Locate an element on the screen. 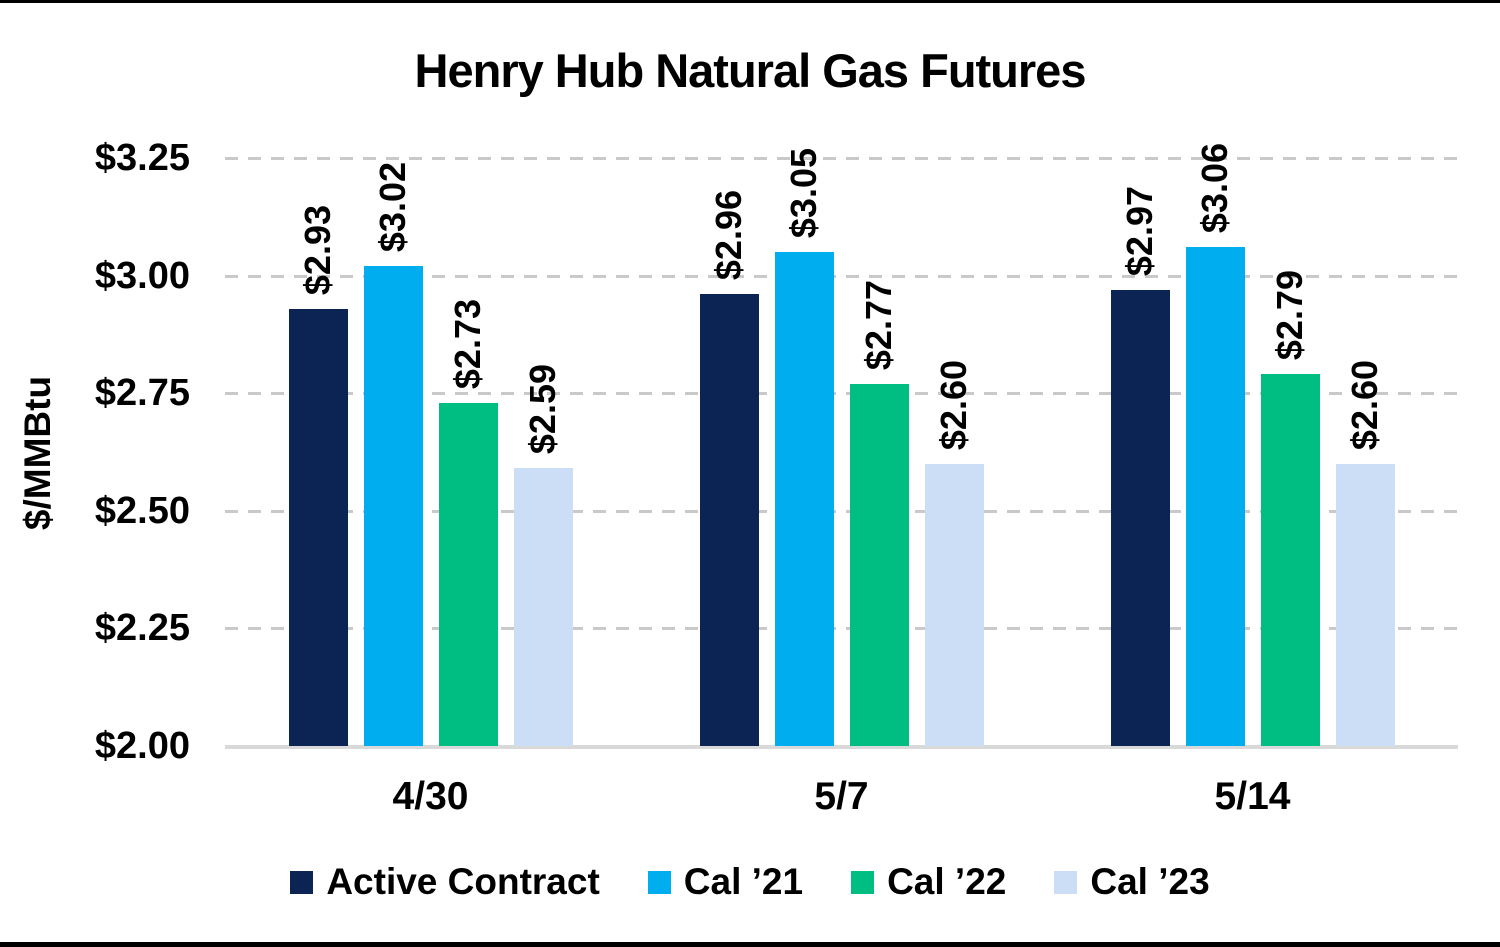 The height and width of the screenshot is (947, 1500). legend: Active Contract Cal ’21 Cal ’22 Cal ’23 is located at coordinates (750, 882).